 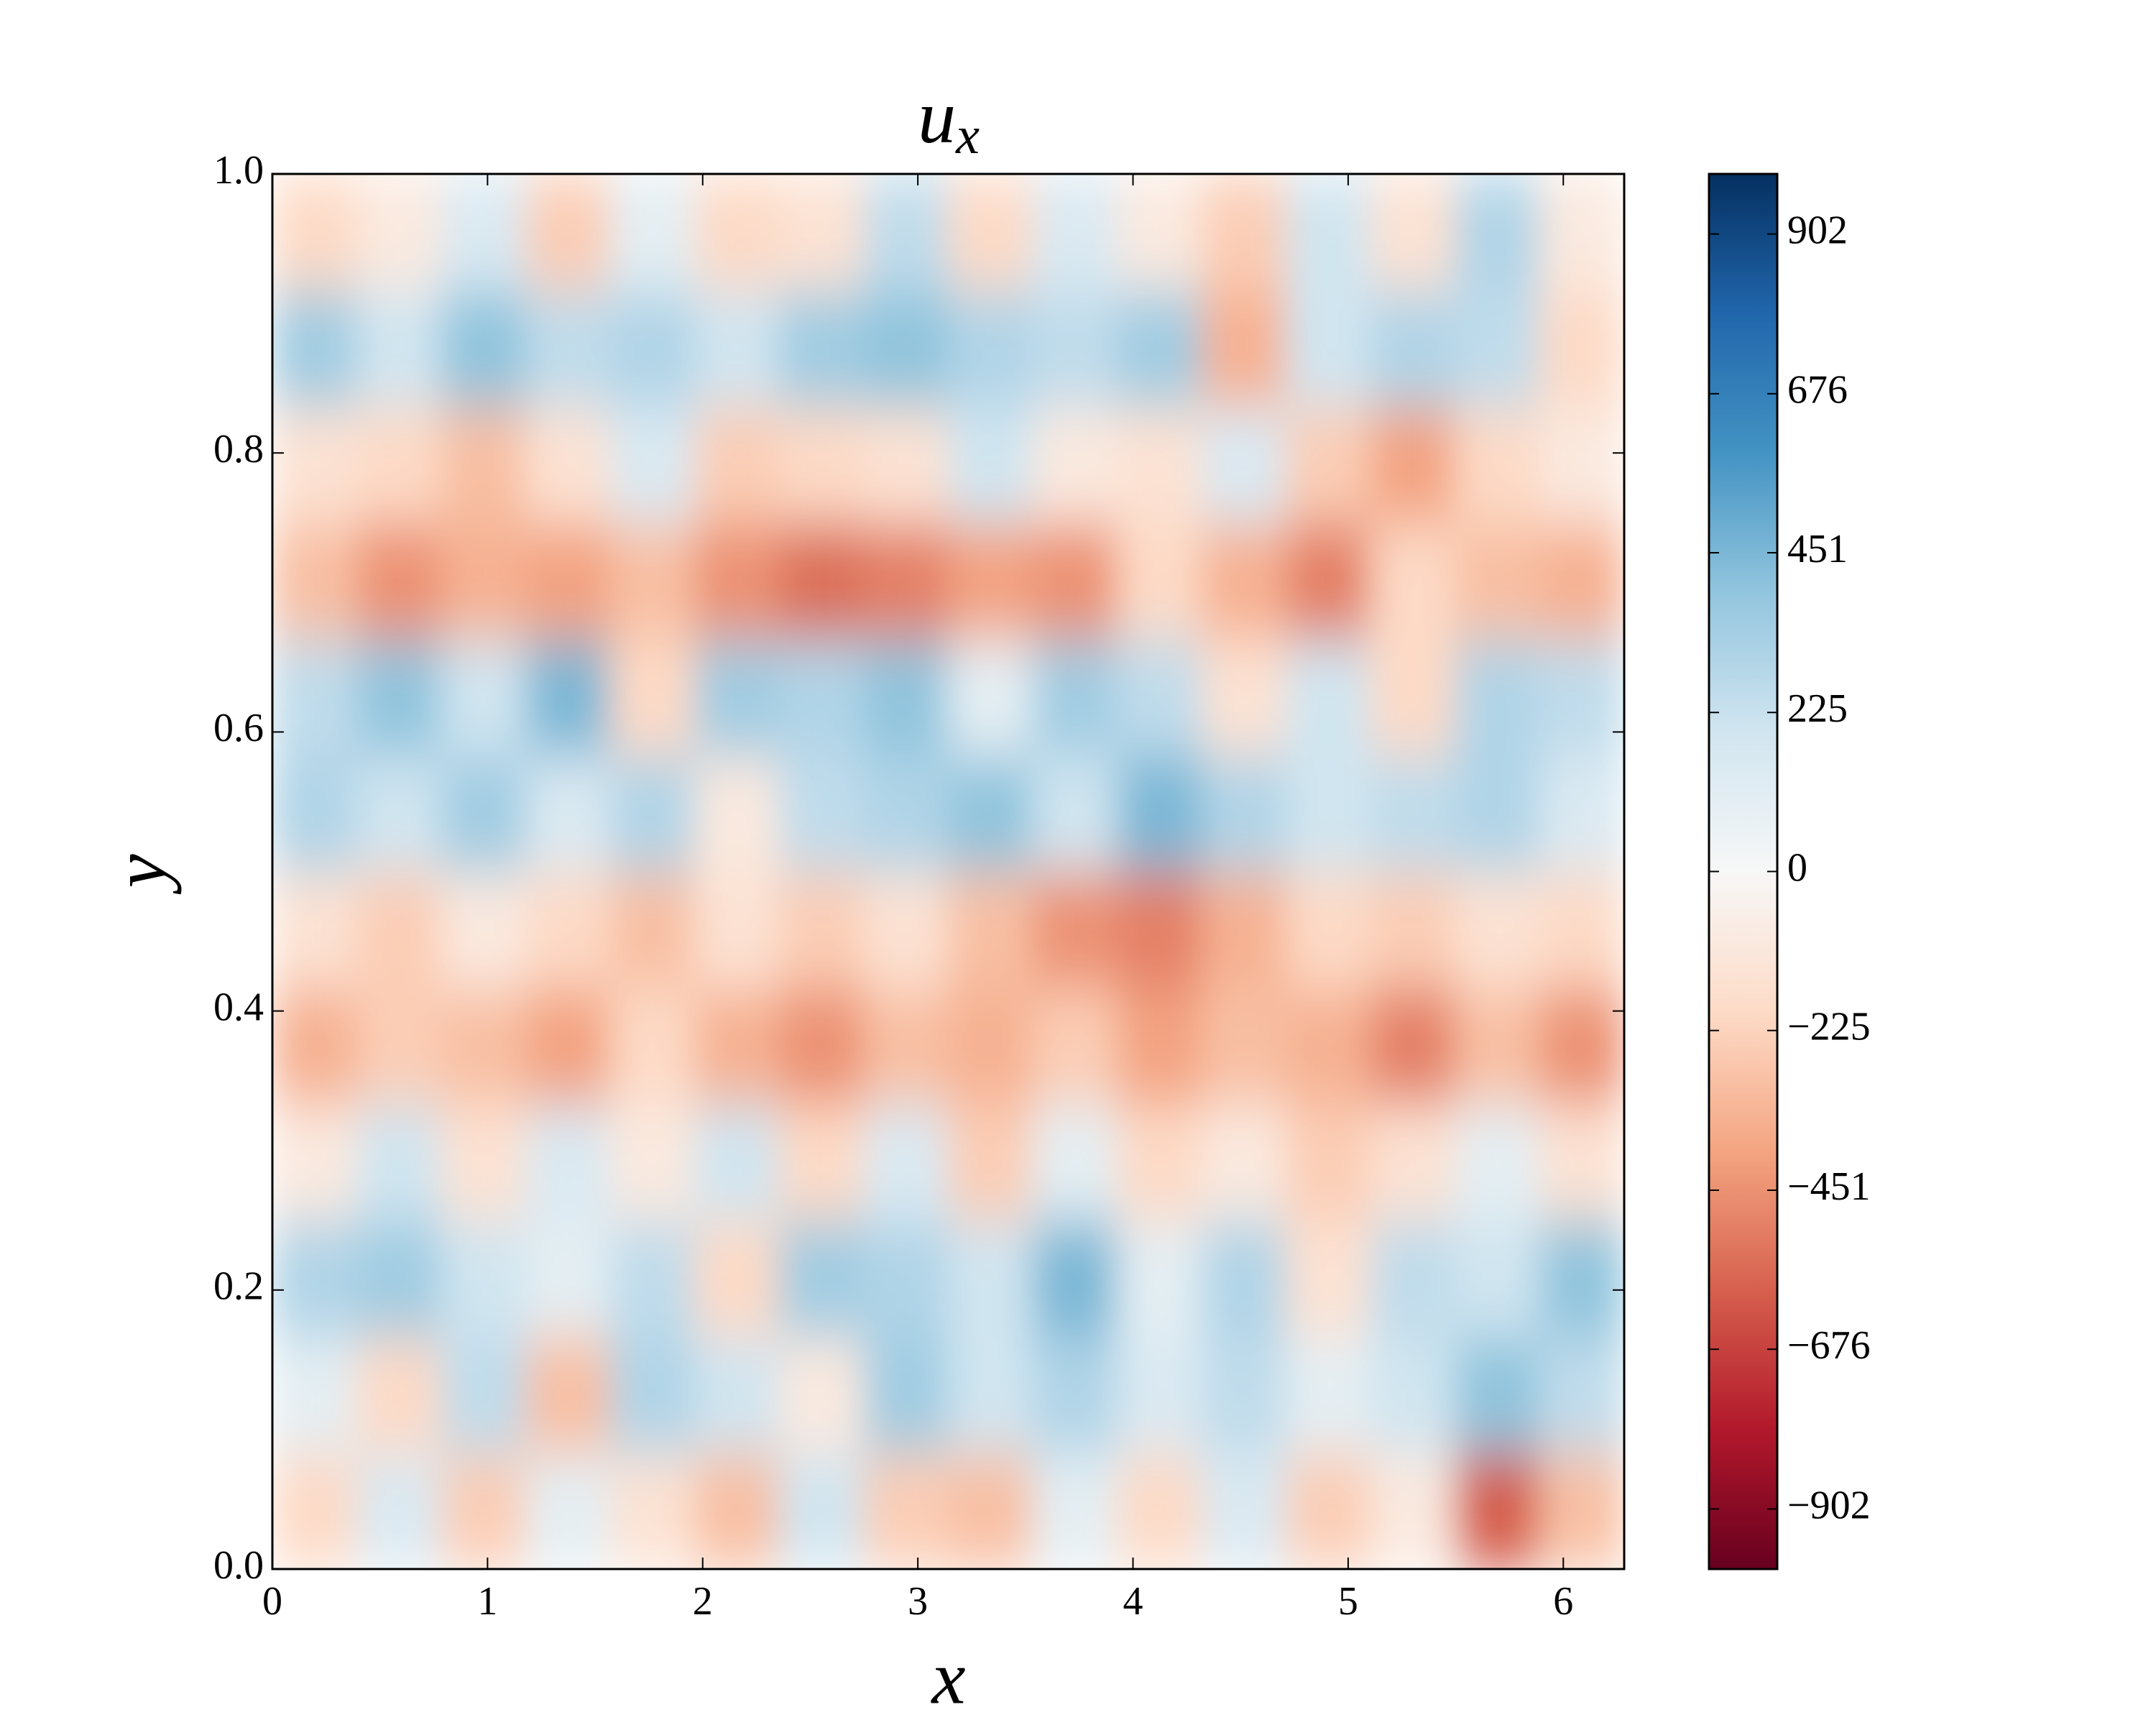 I want to click on colorbar, so click(x=1744, y=871).